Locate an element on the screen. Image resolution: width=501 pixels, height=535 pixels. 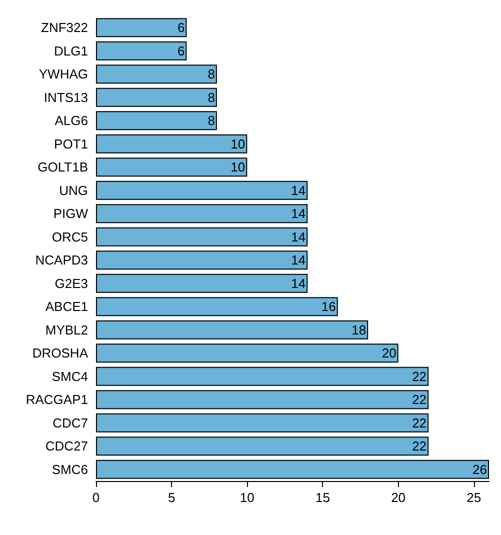
y-tick-label: PIGW is located at coordinates (71, 214).